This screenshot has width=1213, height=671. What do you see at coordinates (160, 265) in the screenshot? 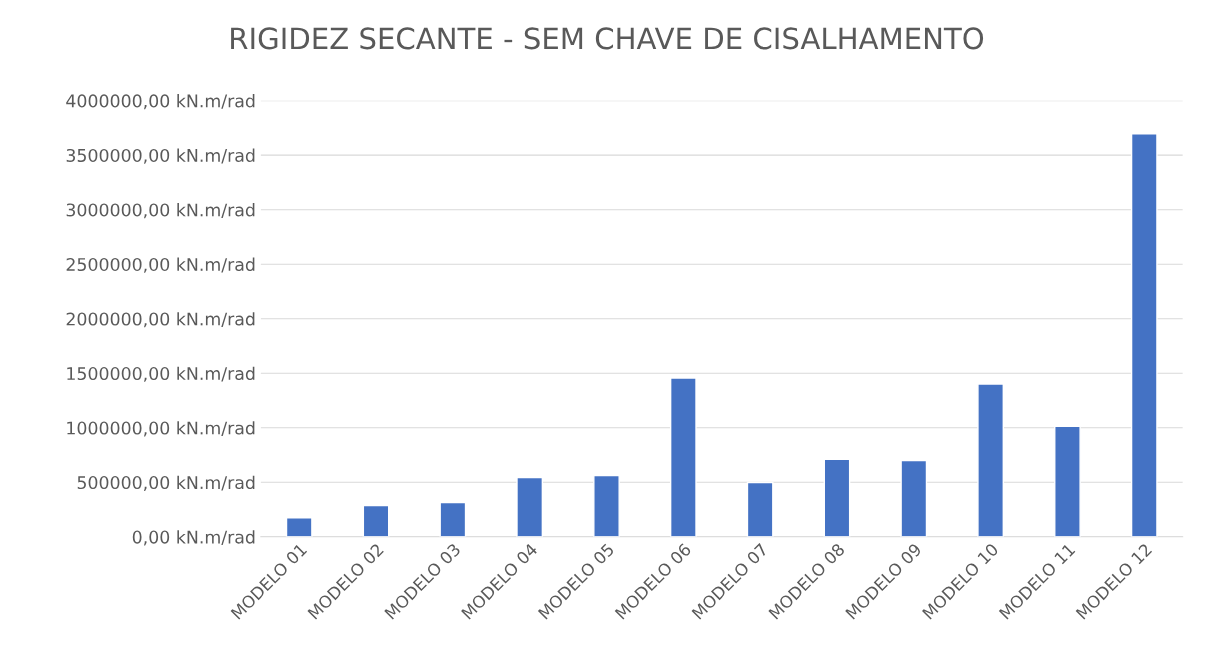
I see `y-tick-label: 2500000,00 kN.m/rad` at bounding box center [160, 265].